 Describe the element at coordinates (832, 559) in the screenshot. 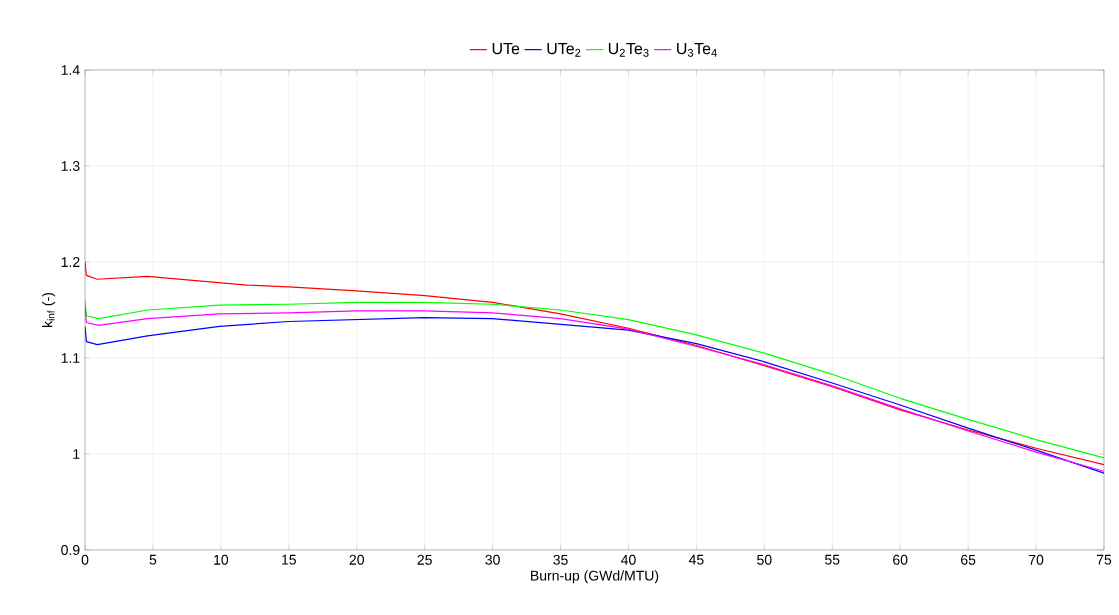

I see `x-tick-label: 55` at that location.